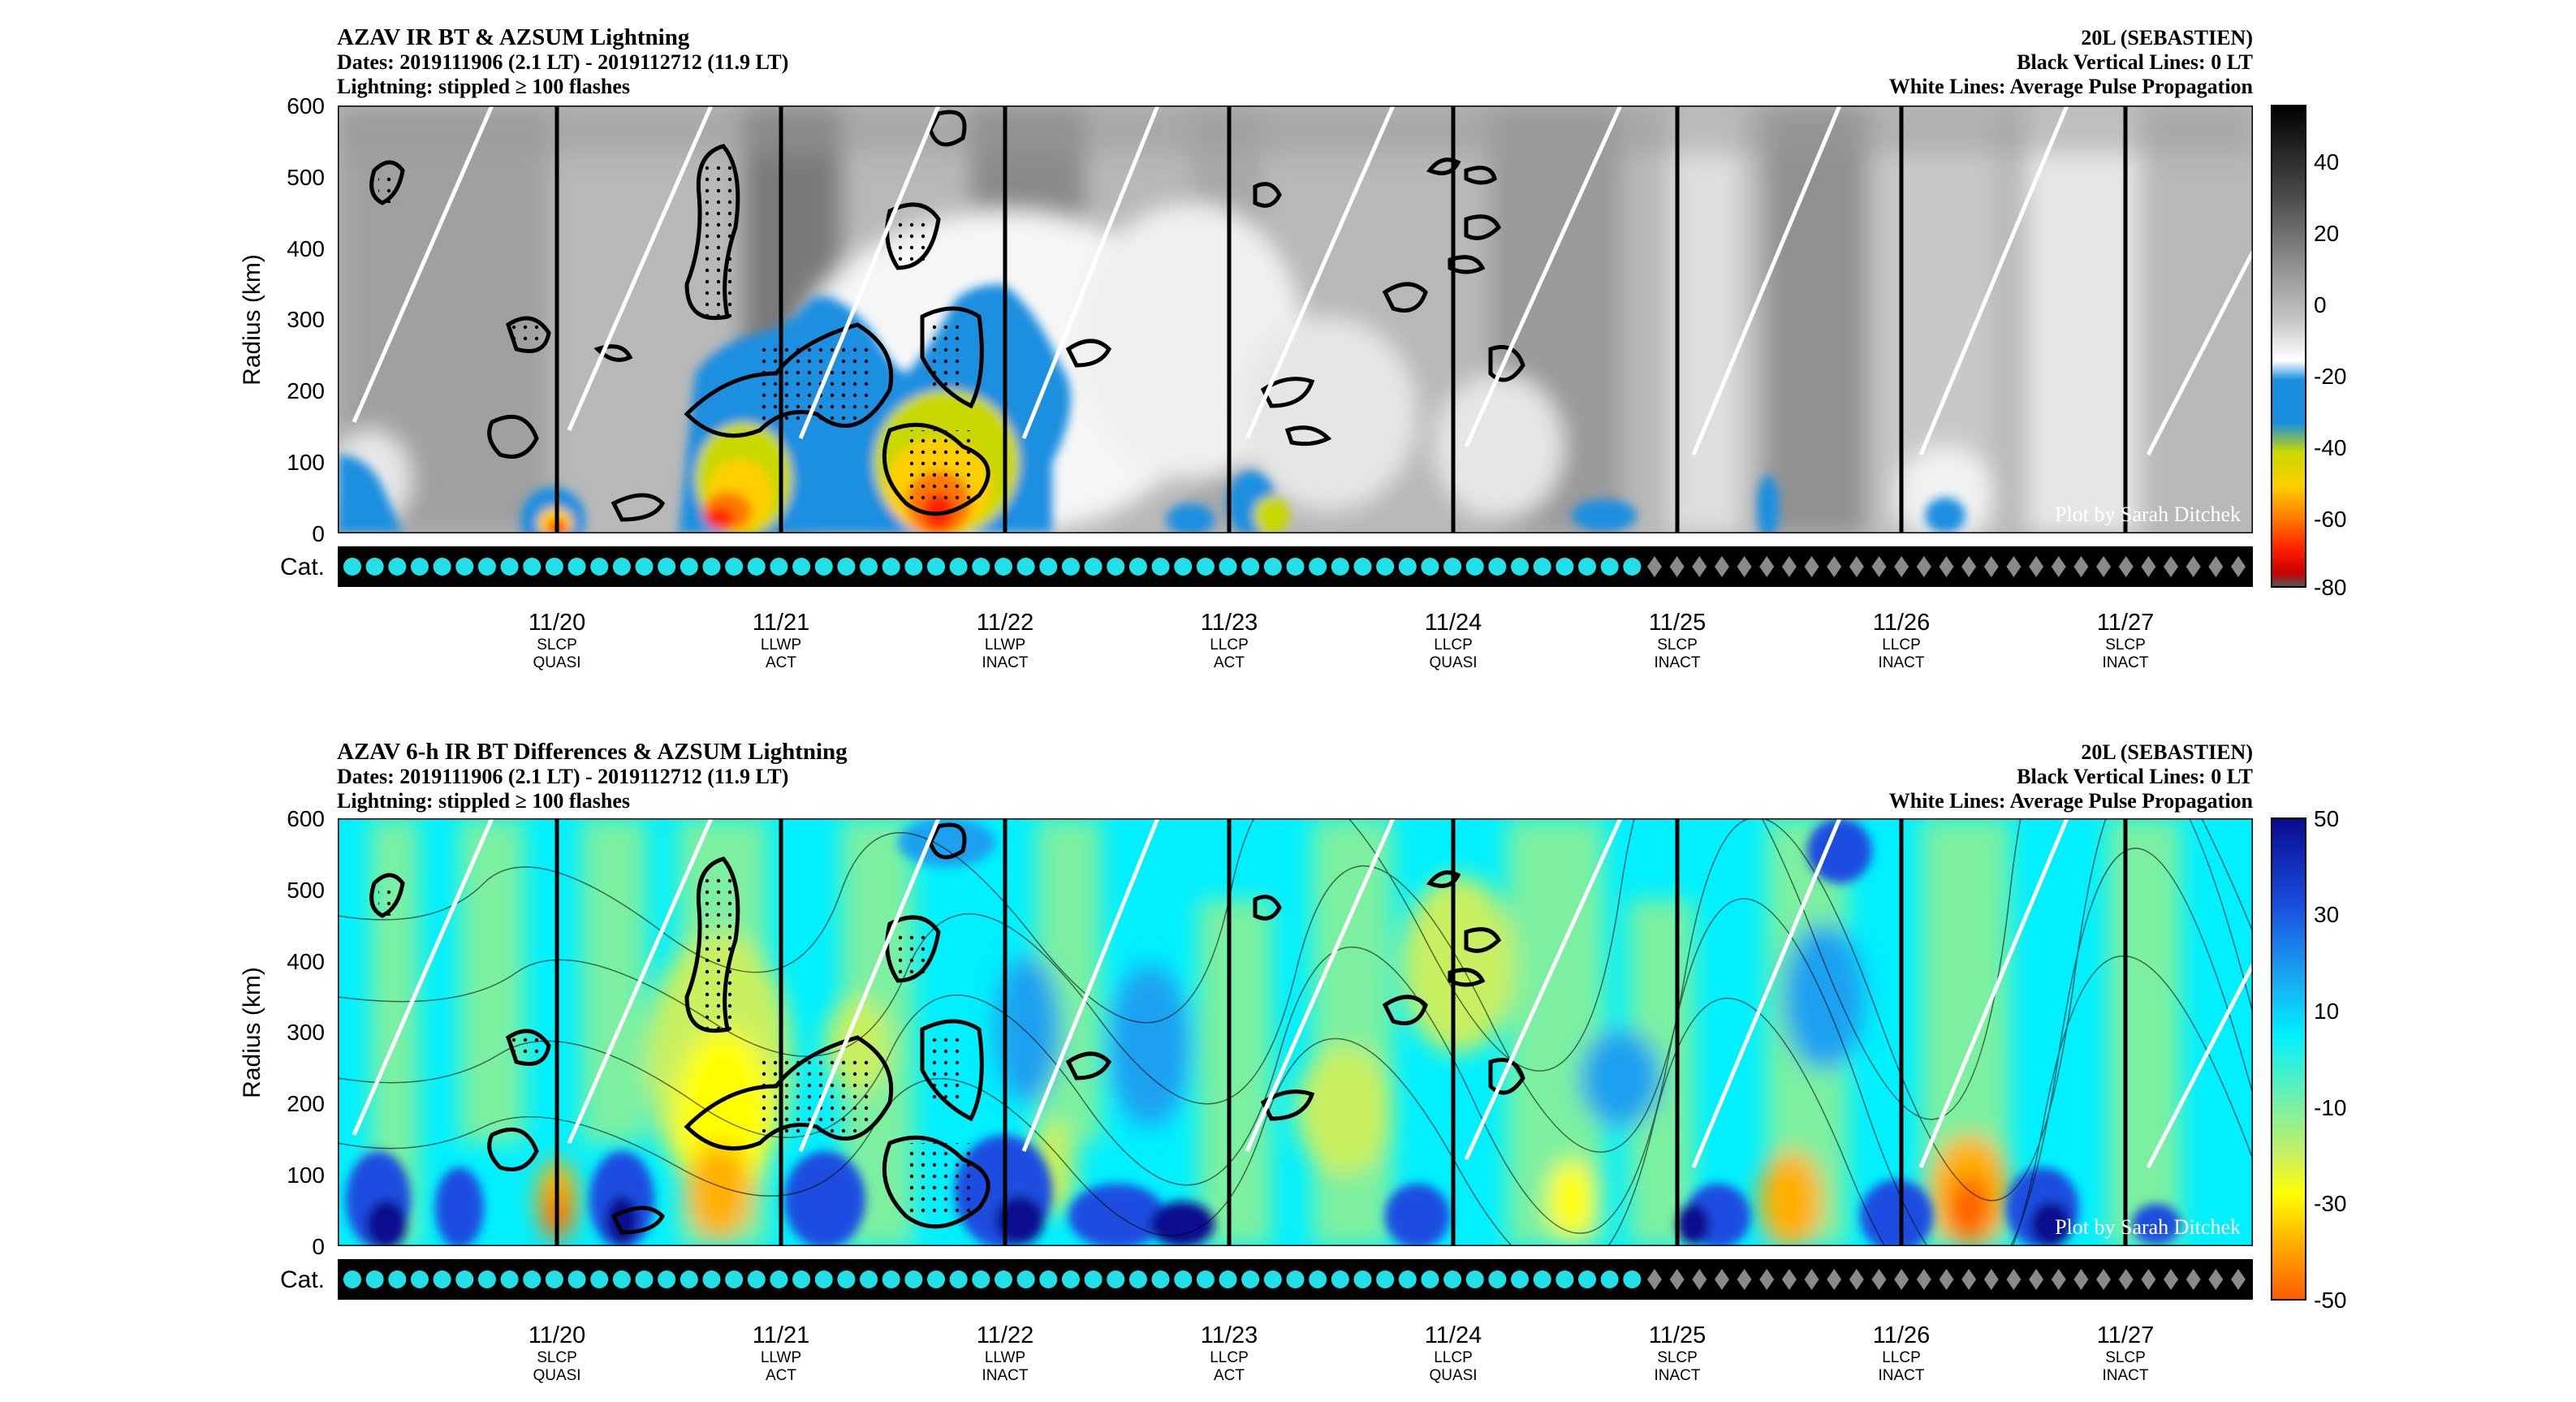 The width and height of the screenshot is (2576, 1402). Describe the element at coordinates (2330, 1300) in the screenshot. I see `colorbar-tick: -50` at that location.